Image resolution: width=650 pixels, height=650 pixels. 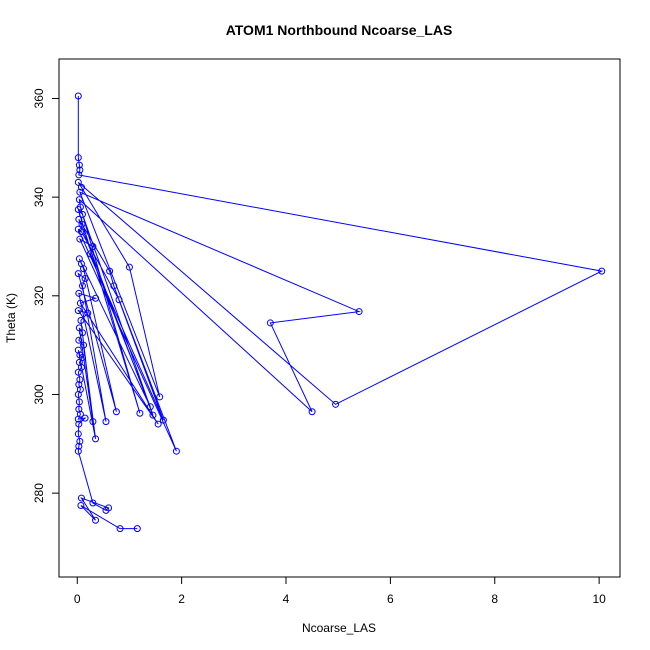 I want to click on y-tick-label-2: 320, so click(x=39, y=295).